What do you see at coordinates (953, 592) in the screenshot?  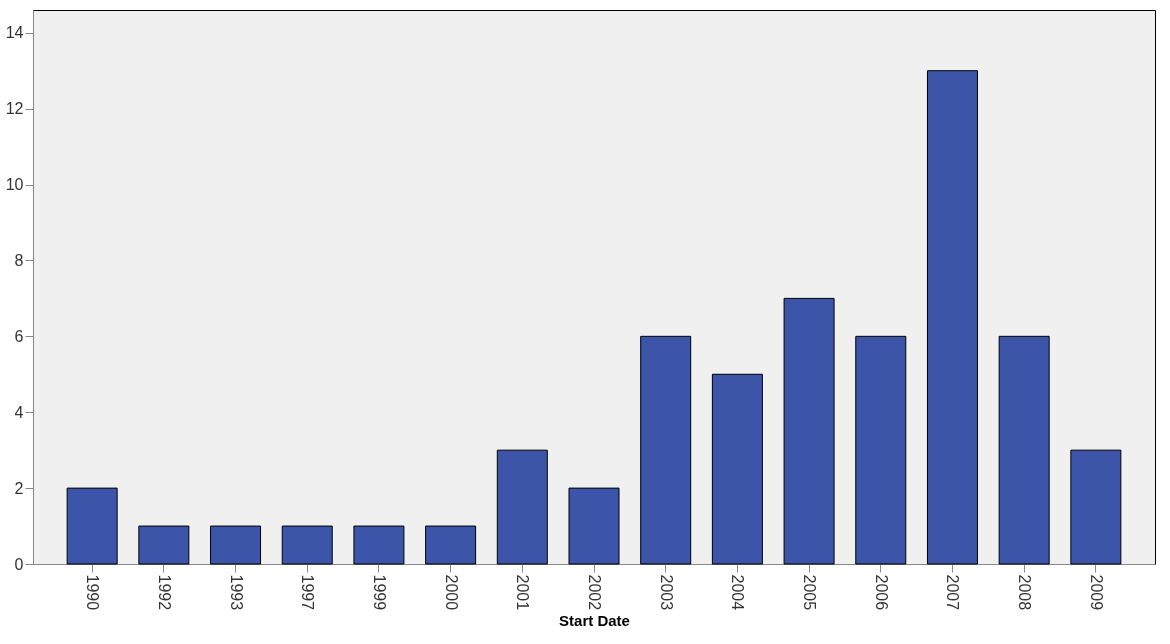 I see `x-tick-label: 2007` at bounding box center [953, 592].